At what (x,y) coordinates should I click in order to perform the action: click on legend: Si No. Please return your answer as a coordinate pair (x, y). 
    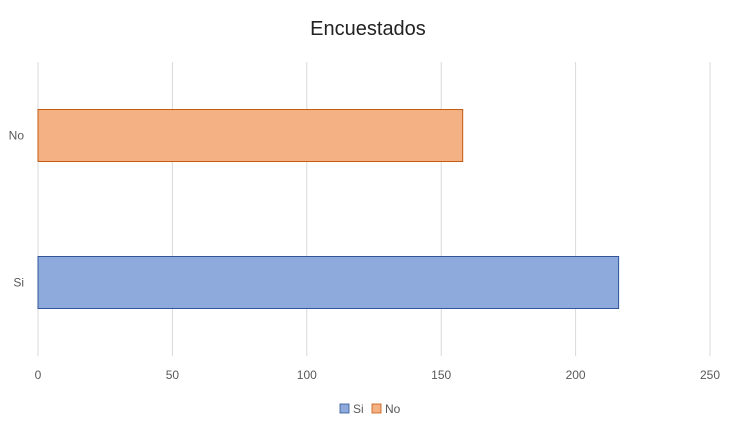
    Looking at the image, I should click on (370, 409).